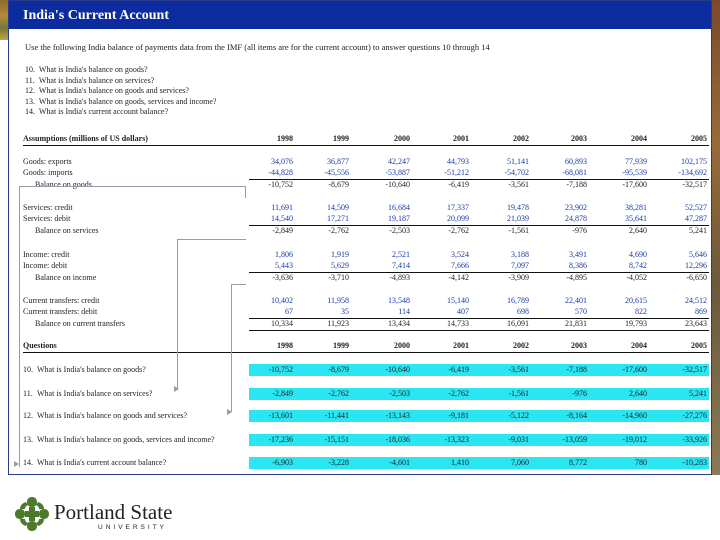  What do you see at coordinates (28, 462) in the screenshot?
I see `question-number: 14.` at bounding box center [28, 462].